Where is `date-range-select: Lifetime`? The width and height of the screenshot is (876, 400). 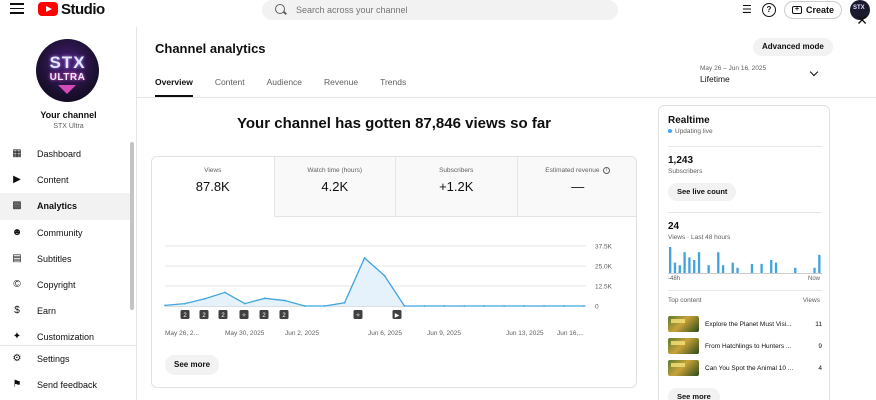
date-range-select: Lifetime is located at coordinates (715, 79).